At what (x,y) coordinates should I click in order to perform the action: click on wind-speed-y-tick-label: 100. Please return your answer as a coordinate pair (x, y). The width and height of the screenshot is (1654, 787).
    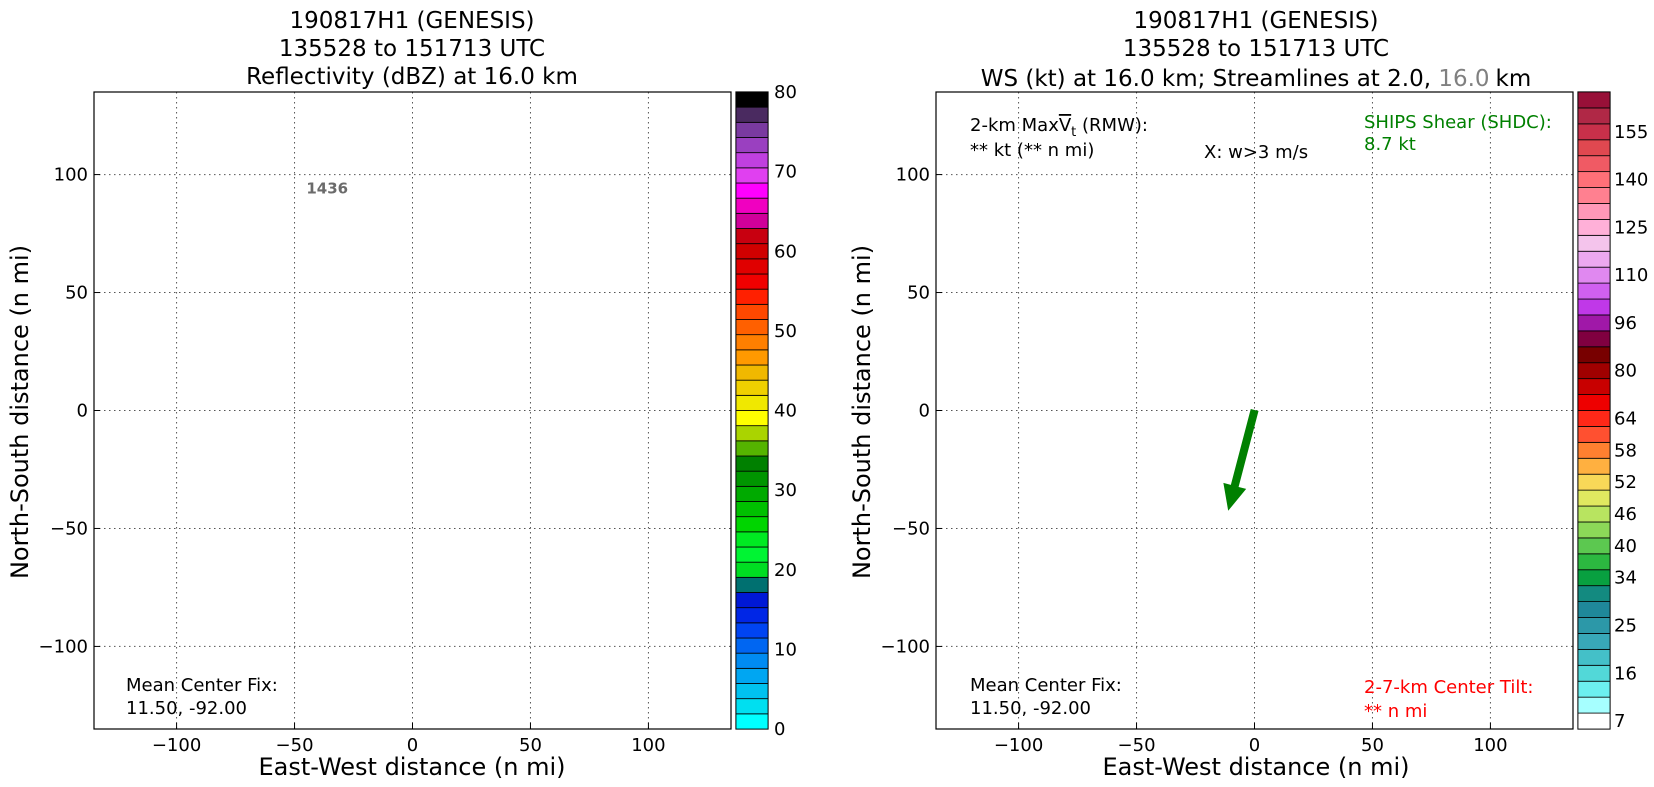
    Looking at the image, I should click on (913, 175).